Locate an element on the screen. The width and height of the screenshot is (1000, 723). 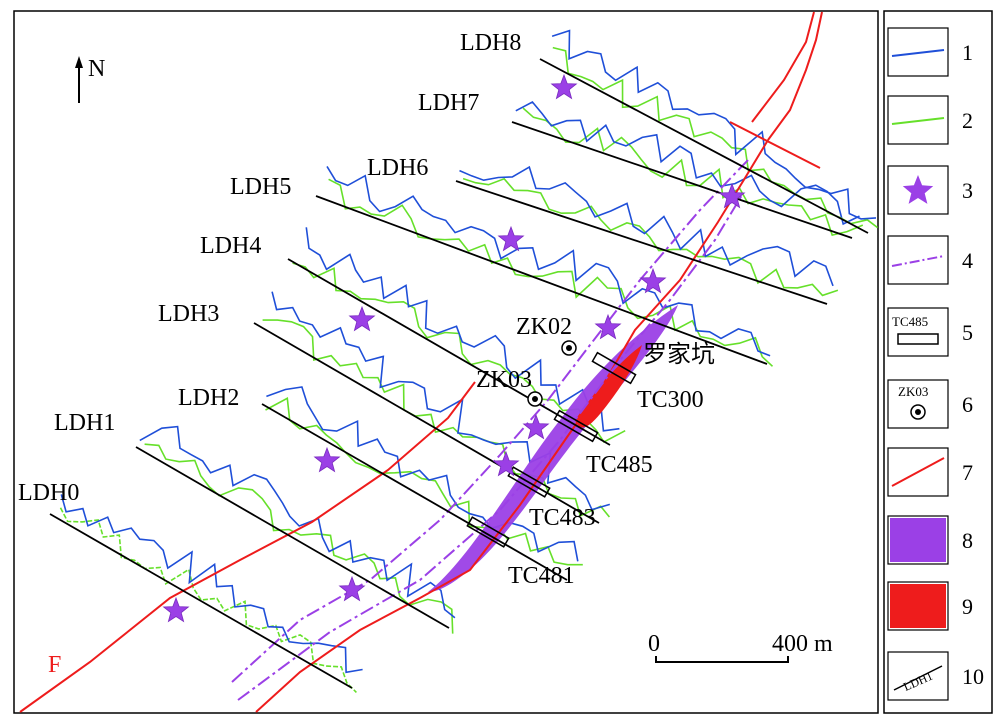
legend-trench-text: TC485 is located at coordinates (910, 321).